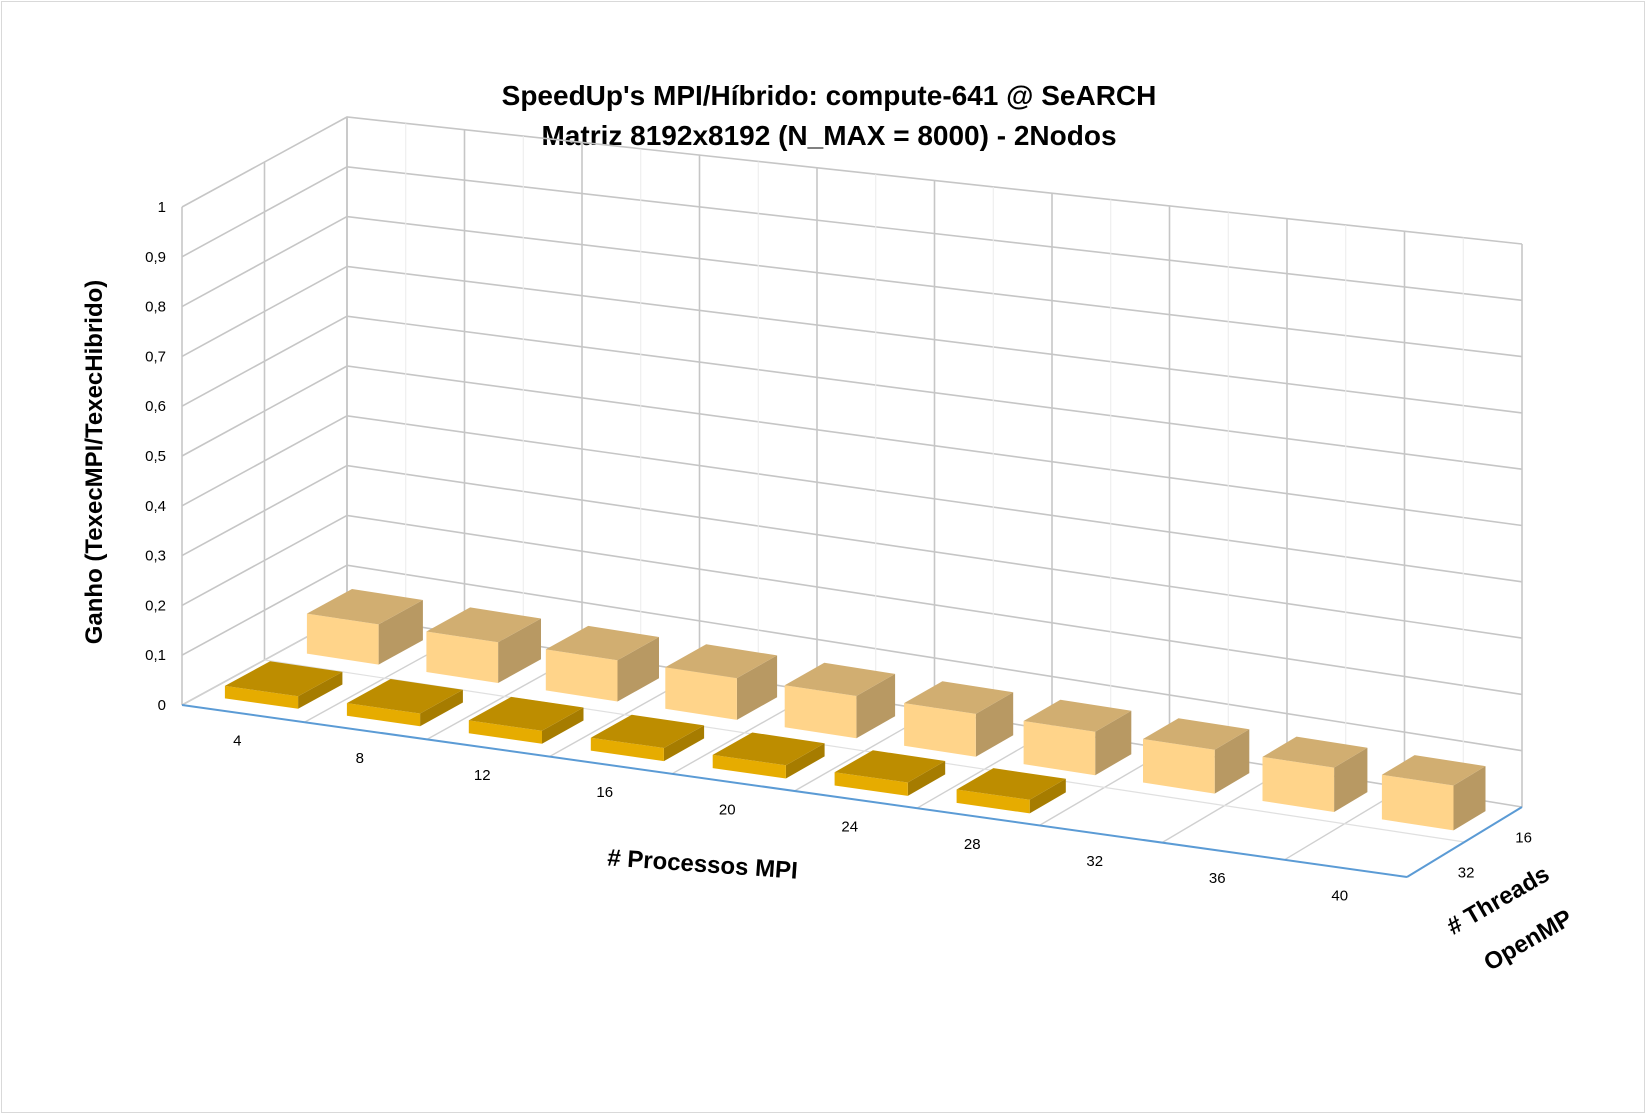 This screenshot has width=1646, height=1114. What do you see at coordinates (828, 135) in the screenshot?
I see `chart-subtitle: Matriz 8192x8192 (N_MAX = 8000) - 2Nodos` at bounding box center [828, 135].